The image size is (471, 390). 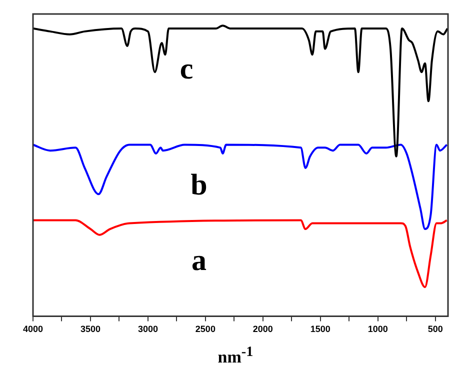 I want to click on series-label: c, so click(x=187, y=69).